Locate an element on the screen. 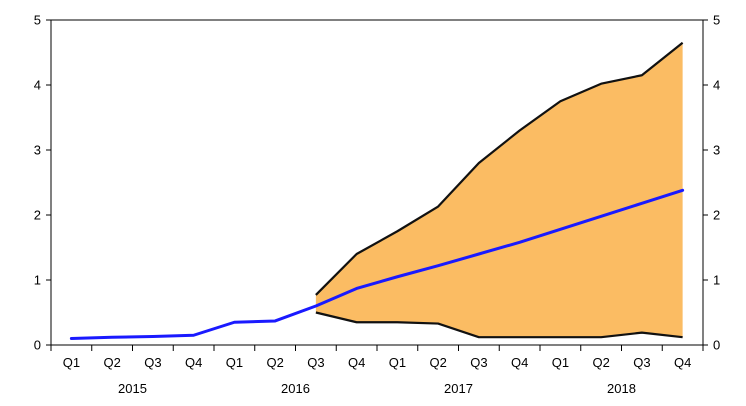 Image resolution: width=746 pixels, height=406 pixels. y-left-tick-label: 2 is located at coordinates (37, 215).